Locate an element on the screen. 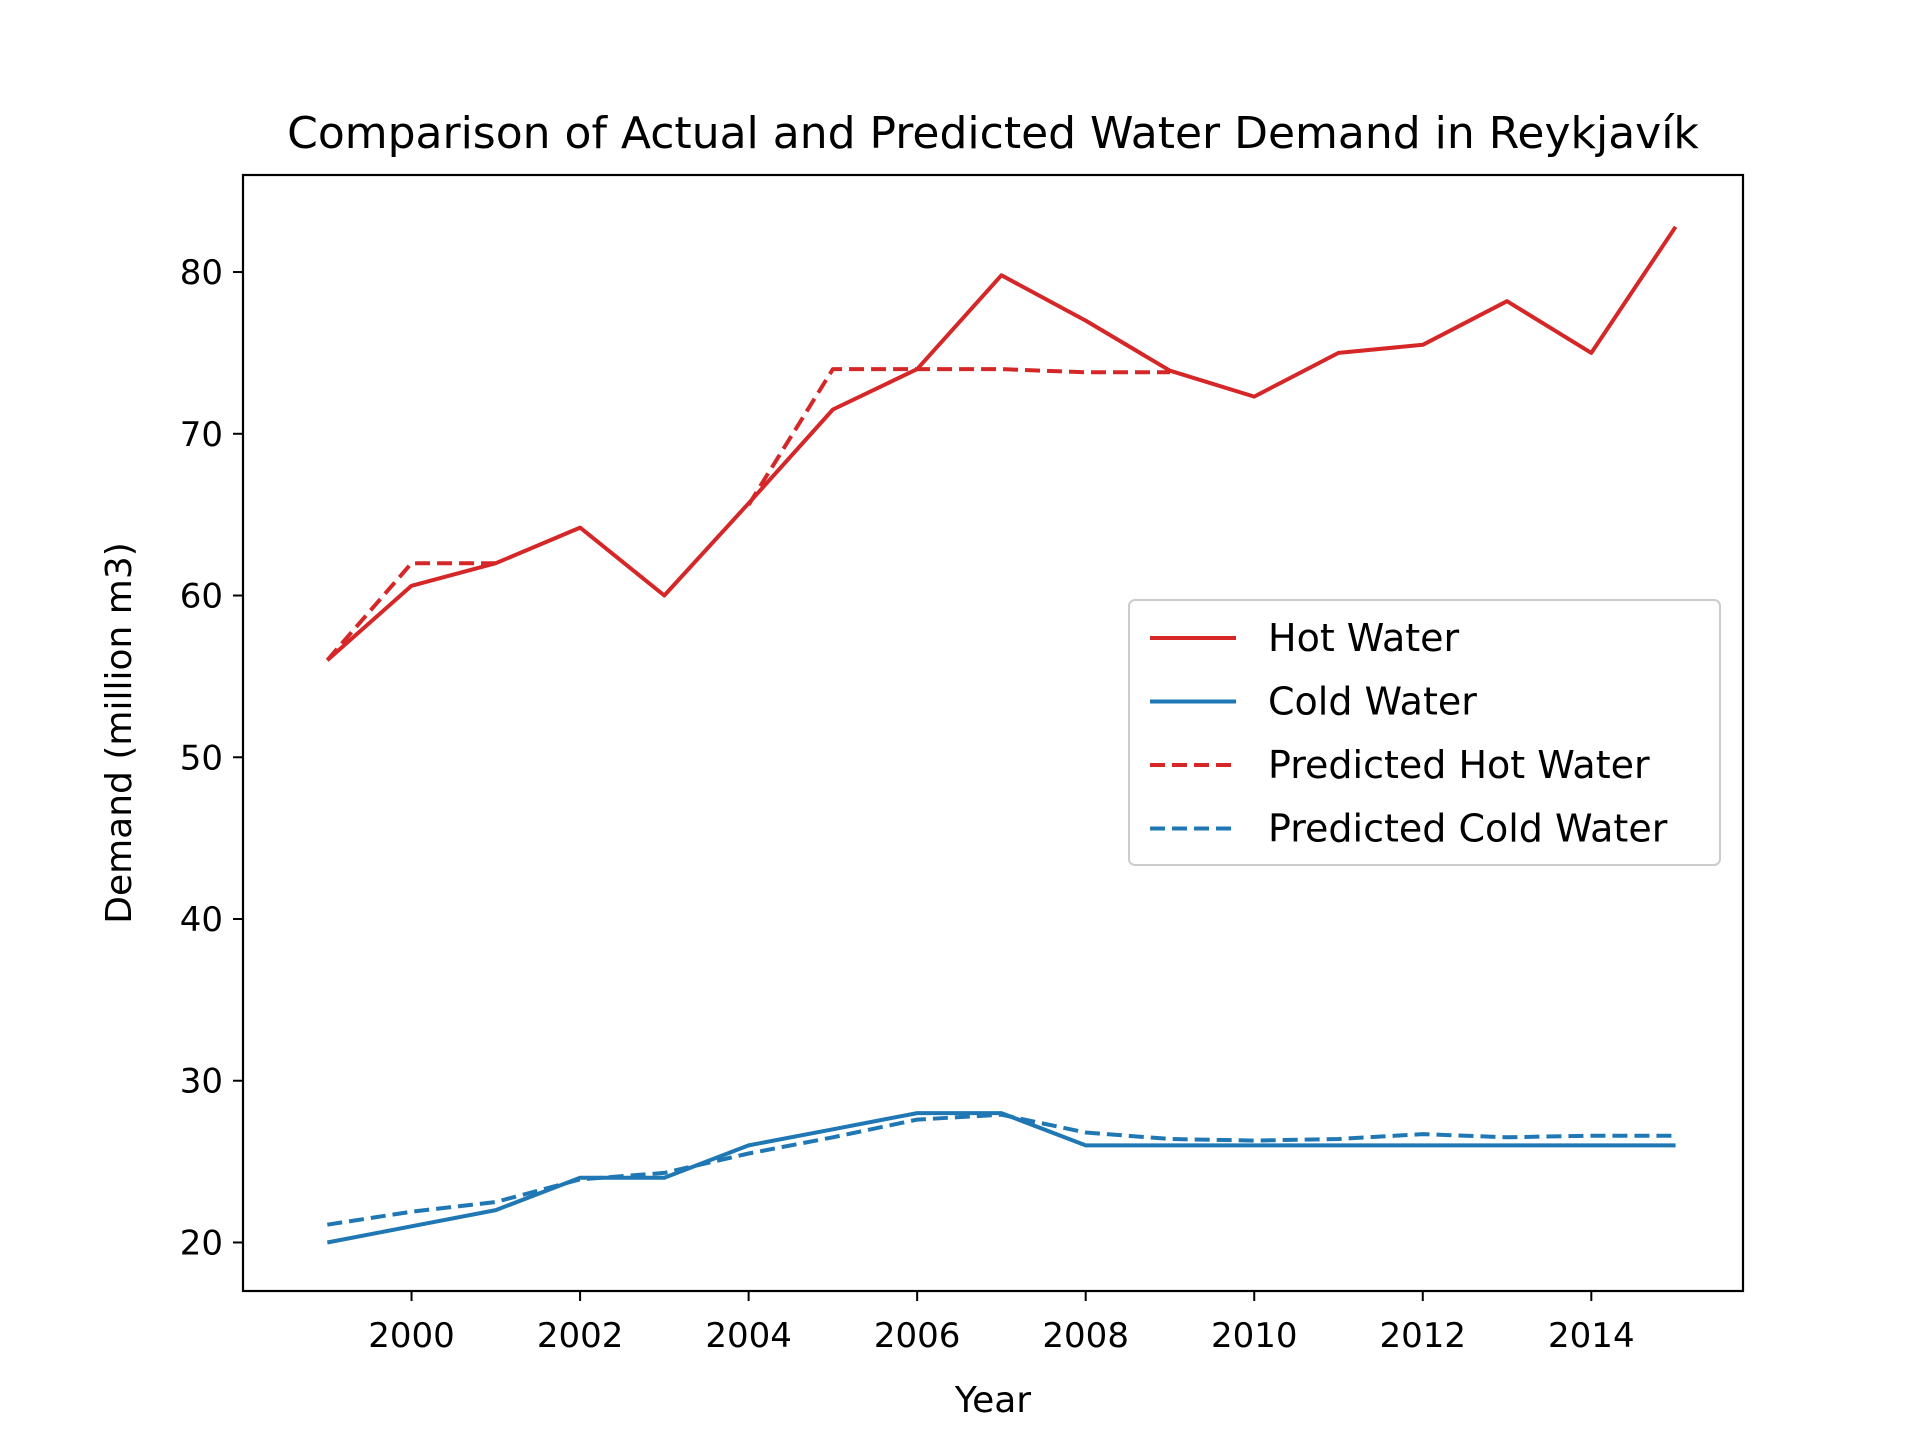 The image size is (1920, 1440). x-axis-ticks: 2000 2002 2004 2006 2008 2010 2012 2014 is located at coordinates (1001, 1323).